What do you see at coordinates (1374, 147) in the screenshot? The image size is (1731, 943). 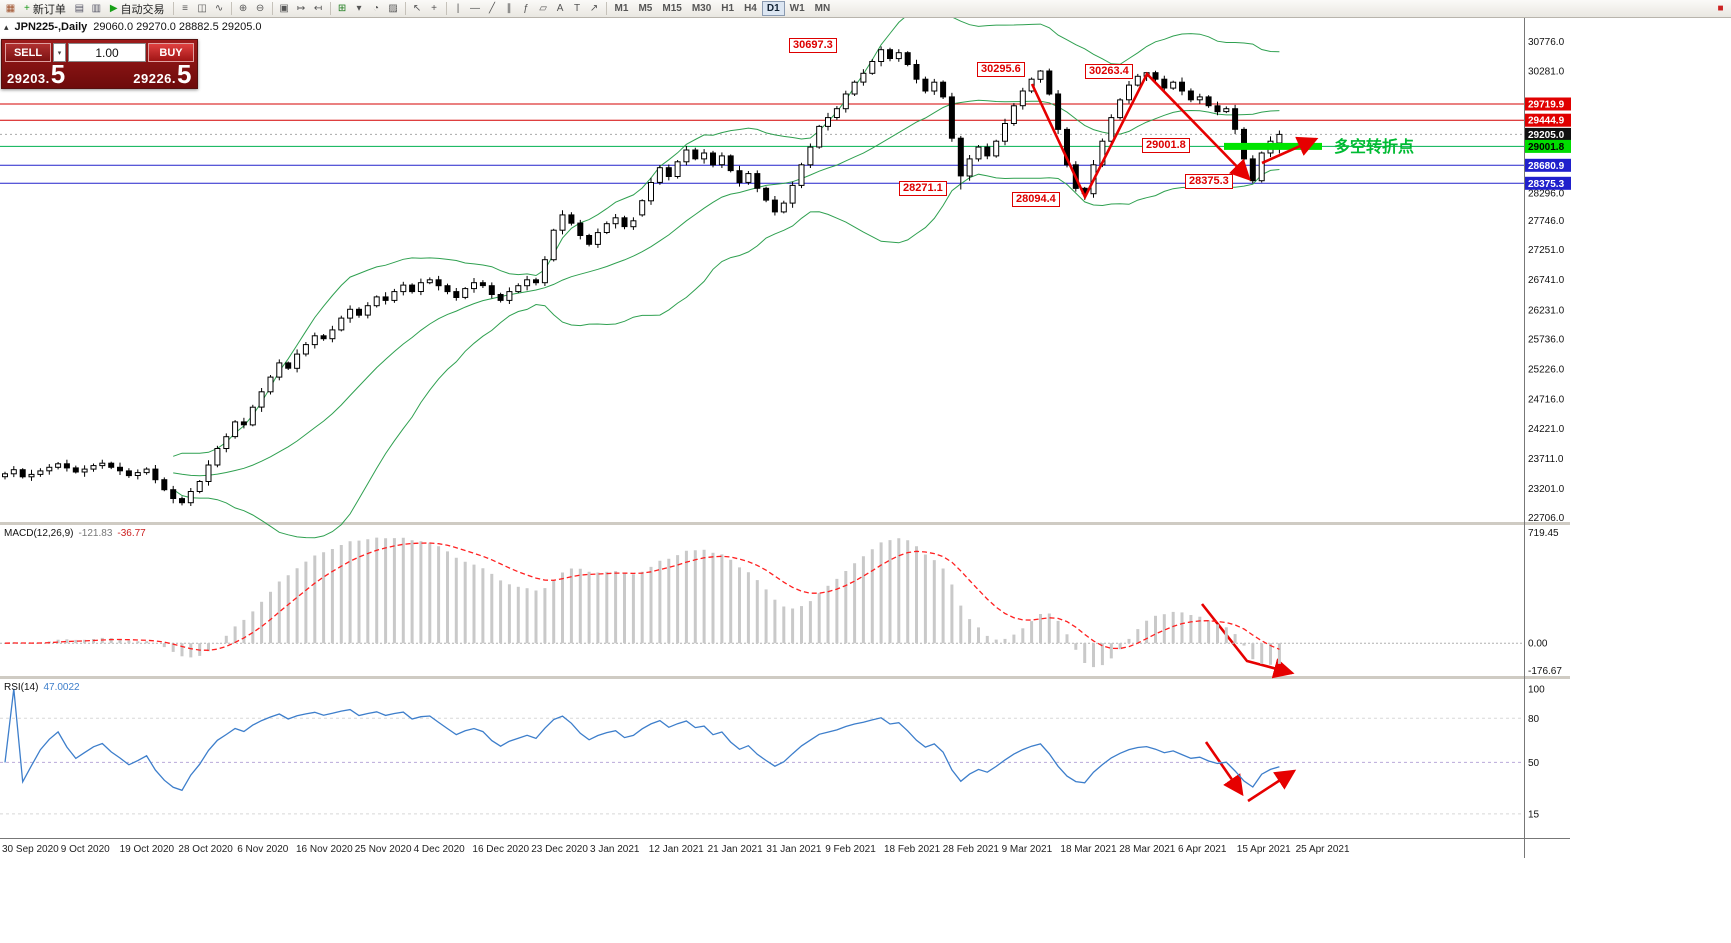 I see `pivot-note-text: 多空转折点` at bounding box center [1374, 147].